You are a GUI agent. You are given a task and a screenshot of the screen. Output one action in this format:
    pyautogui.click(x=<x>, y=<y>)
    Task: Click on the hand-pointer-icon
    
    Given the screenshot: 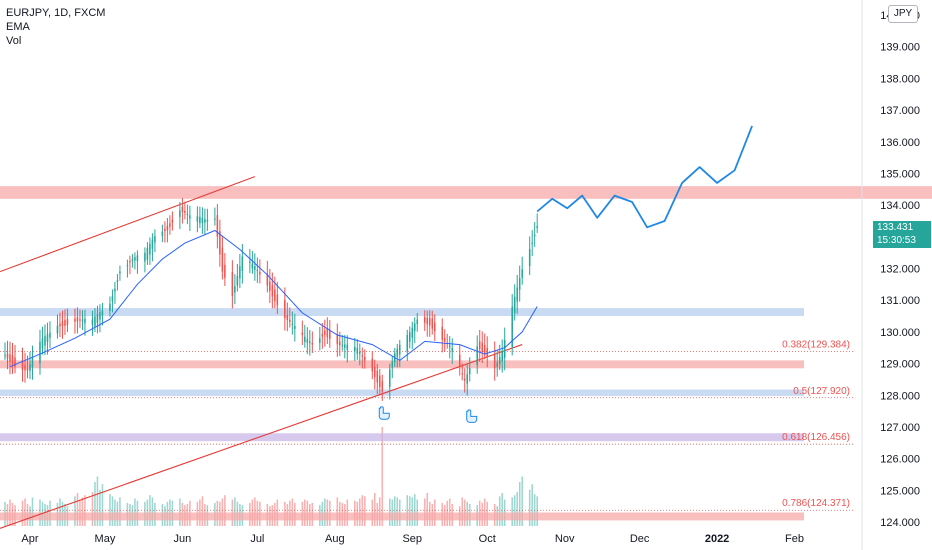 What is the action you would take?
    pyautogui.click(x=472, y=416)
    